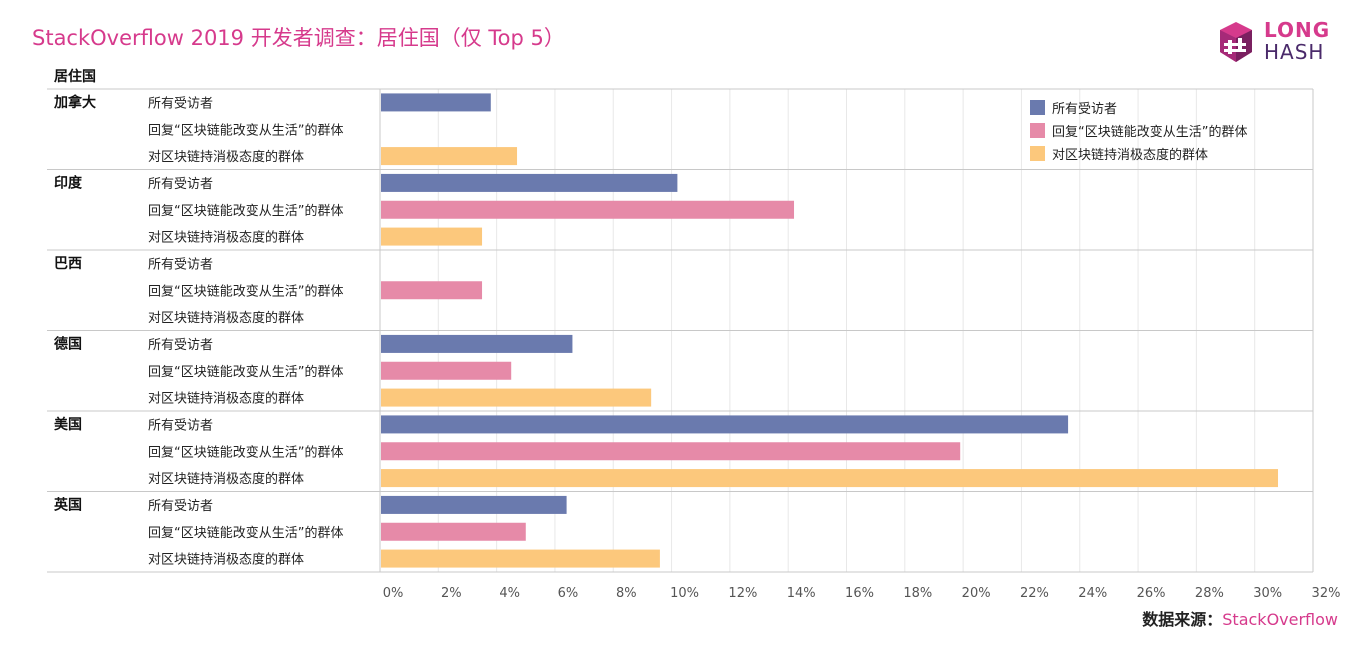  Describe the element at coordinates (393, 593) in the screenshot. I see `x-tick-label: 0%` at that location.